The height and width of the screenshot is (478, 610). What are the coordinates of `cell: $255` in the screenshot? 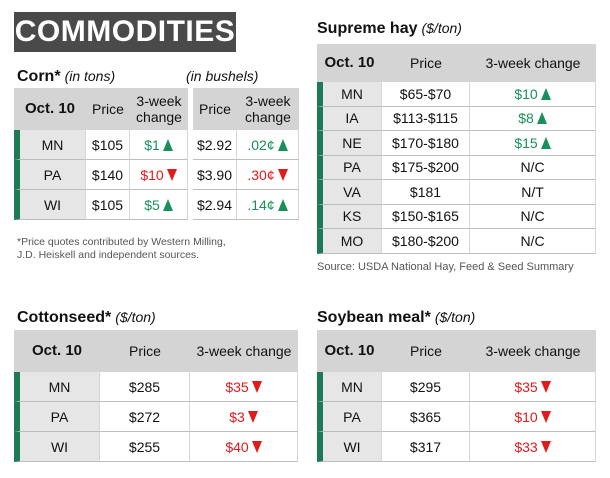 It's located at (145, 447).